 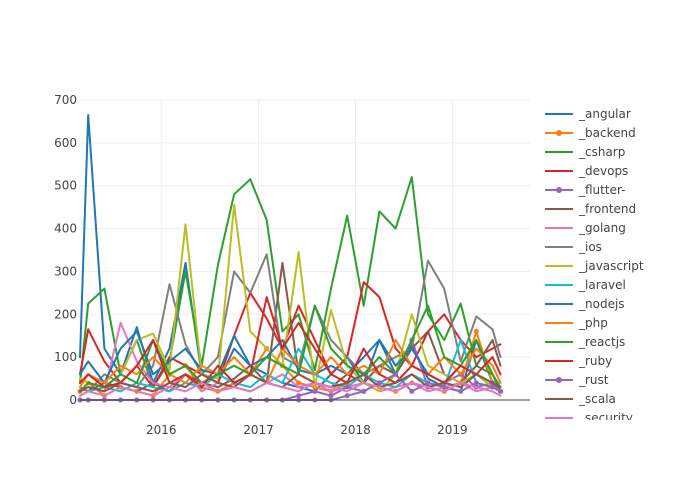 I want to click on y-tick-label: 500, so click(x=65, y=186).